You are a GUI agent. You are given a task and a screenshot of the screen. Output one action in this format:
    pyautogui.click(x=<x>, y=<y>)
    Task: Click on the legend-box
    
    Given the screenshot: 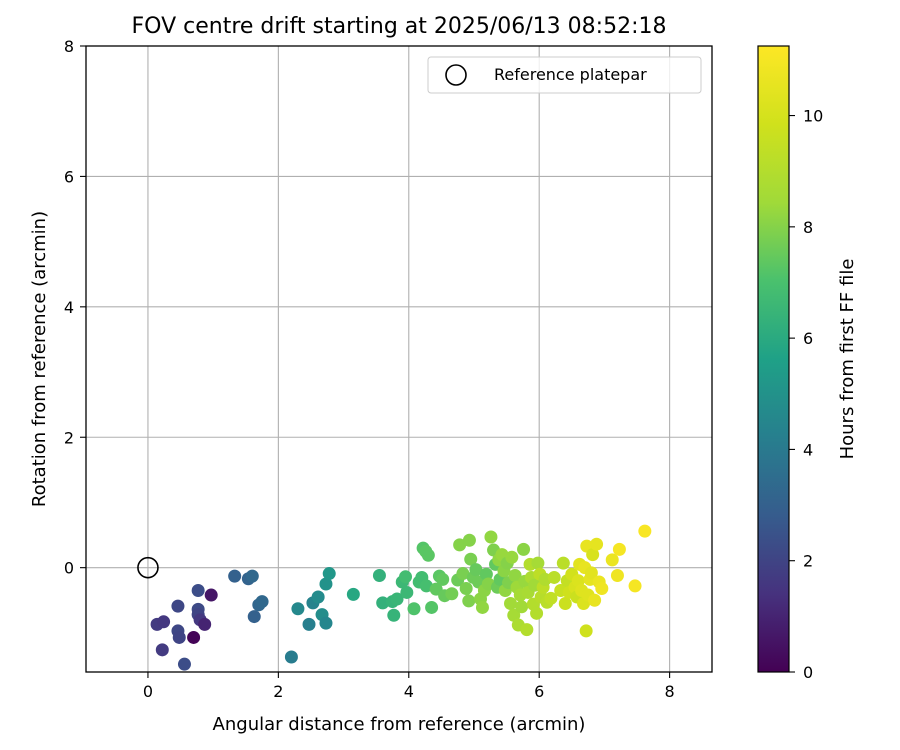 What is the action you would take?
    pyautogui.click(x=564, y=75)
    